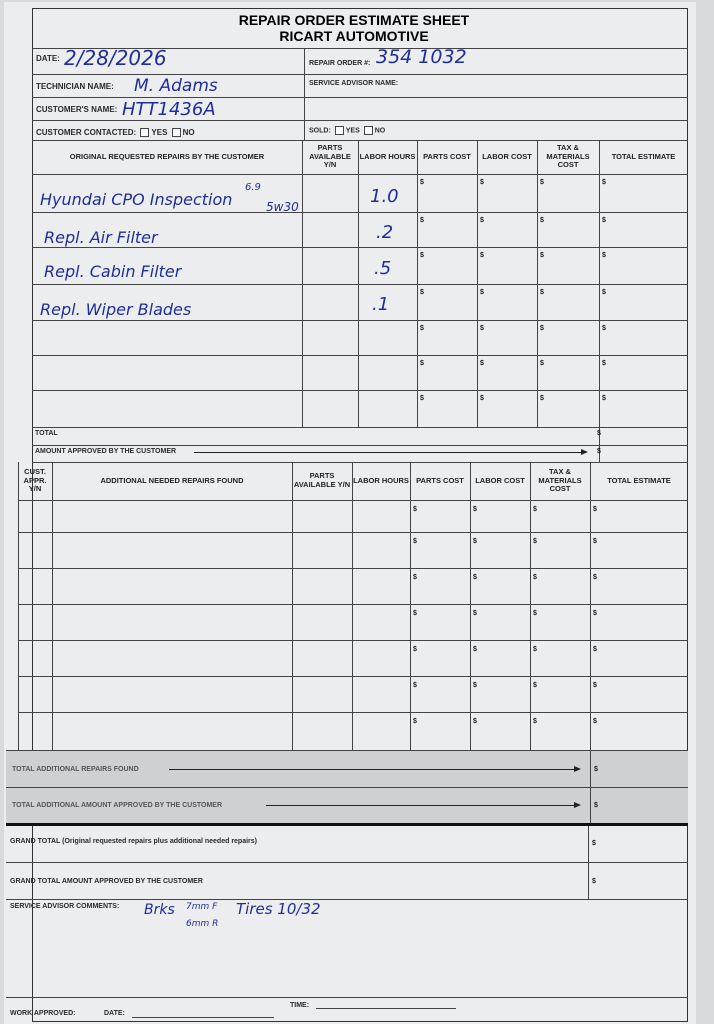 The width and height of the screenshot is (714, 1024). Describe the element at coordinates (421, 57) in the screenshot. I see `repair-order-value: 354 1032` at that location.